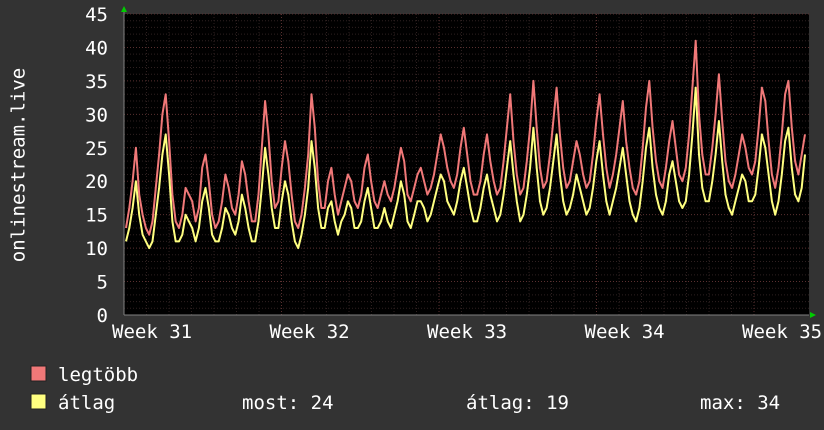 Image resolution: width=824 pixels, height=430 pixels. Describe the element at coordinates (102, 316) in the screenshot. I see `y-tick-label: 0` at that location.